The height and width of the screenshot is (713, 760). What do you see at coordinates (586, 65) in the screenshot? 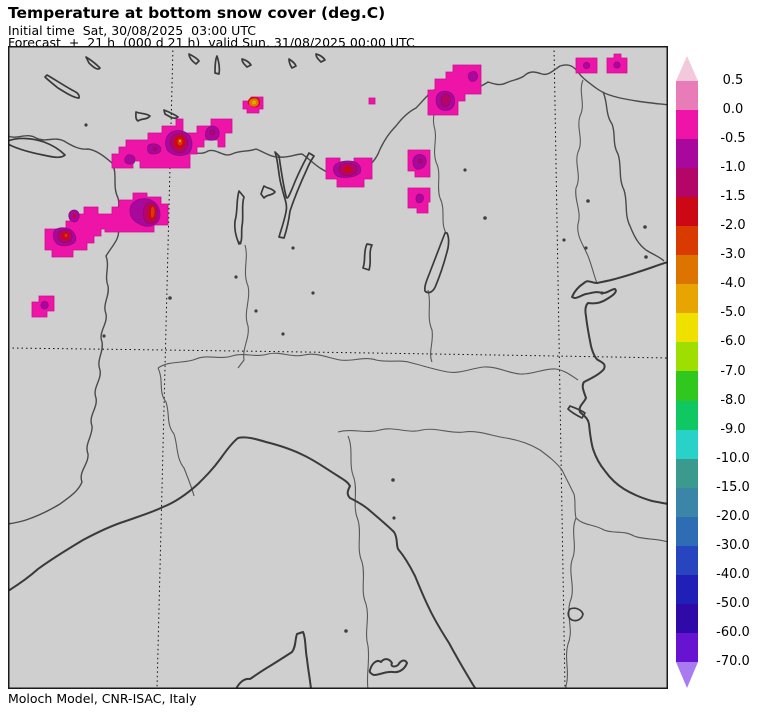
I see `patch-ne-square-1-purple` at bounding box center [586, 65].